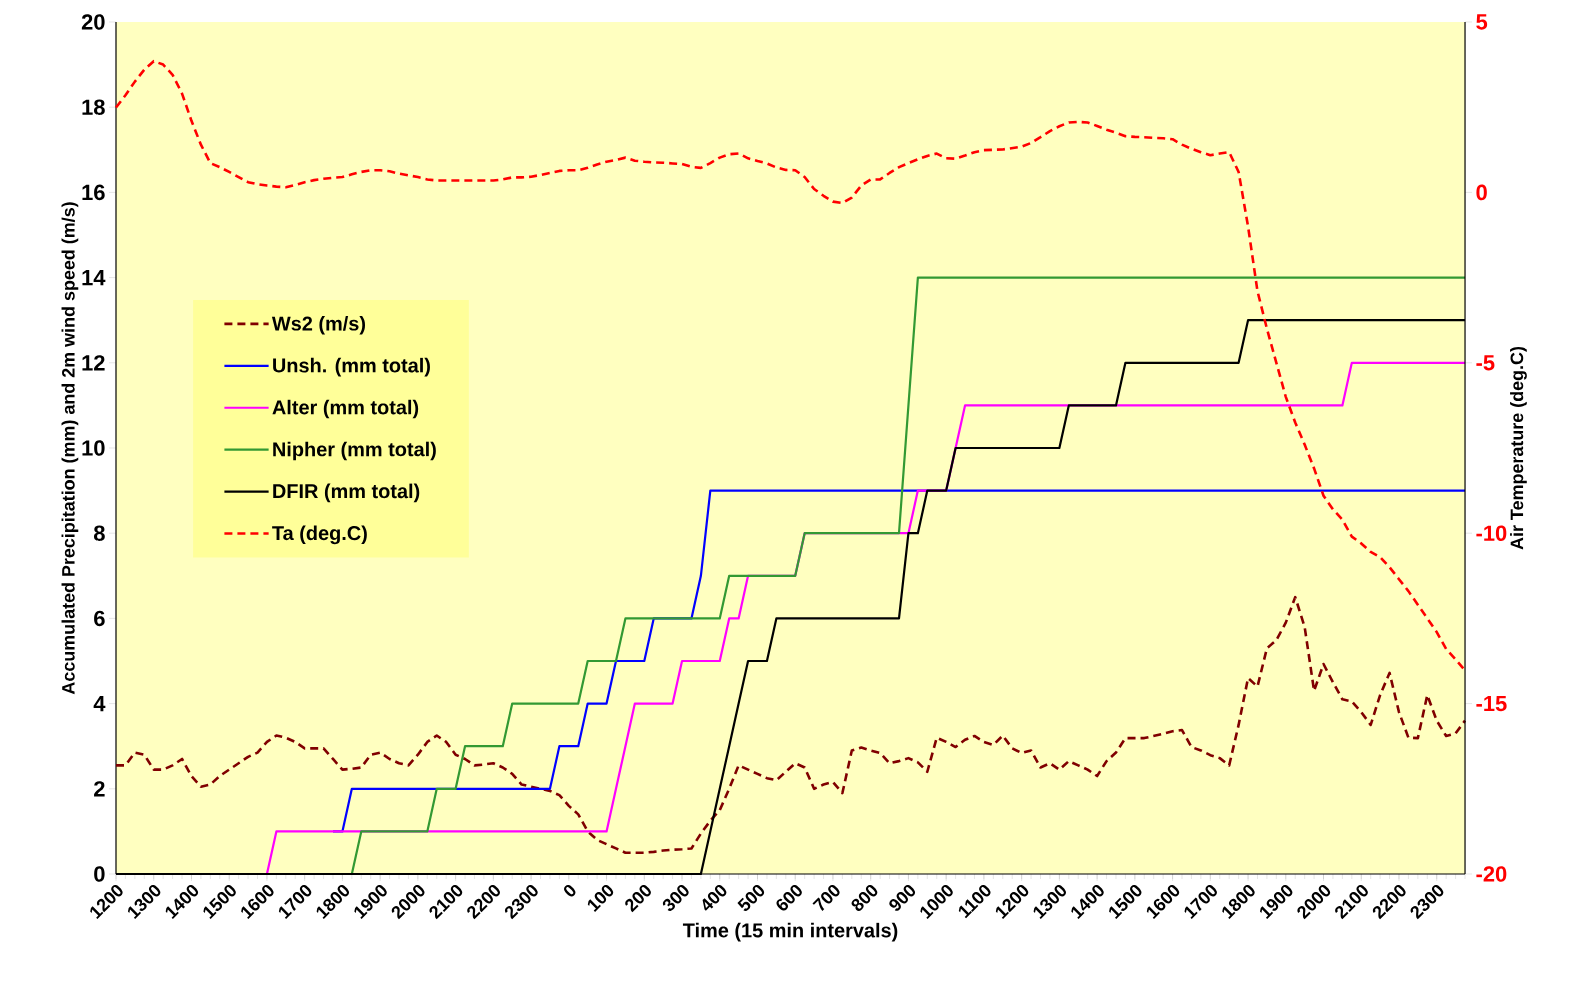  Describe the element at coordinates (1518, 448) in the screenshot. I see `y2-axis-title: Air Temperature (deg.C)` at that location.